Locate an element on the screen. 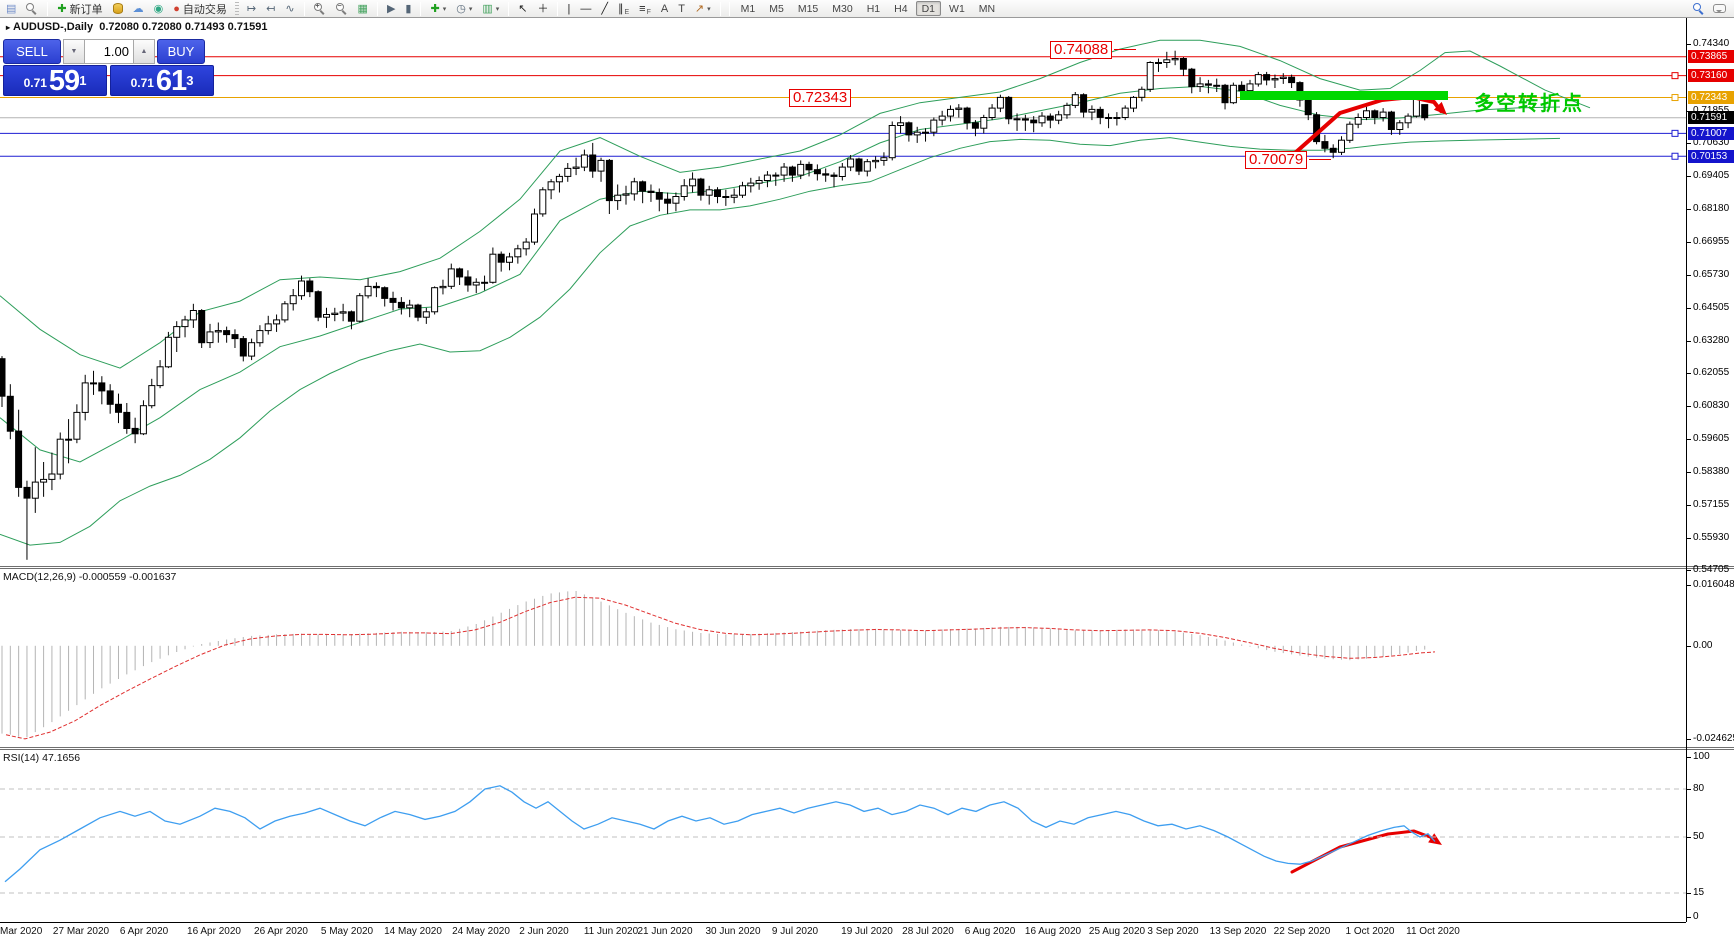 The height and width of the screenshot is (940, 1734). new-order-button: ✚ 新订单 is located at coordinates (79, 9).